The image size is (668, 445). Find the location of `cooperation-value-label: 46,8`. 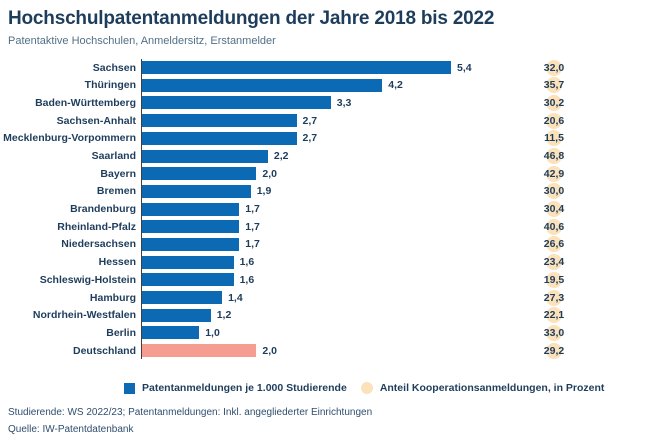

cooperation-value-label: 46,8 is located at coordinates (554, 156).